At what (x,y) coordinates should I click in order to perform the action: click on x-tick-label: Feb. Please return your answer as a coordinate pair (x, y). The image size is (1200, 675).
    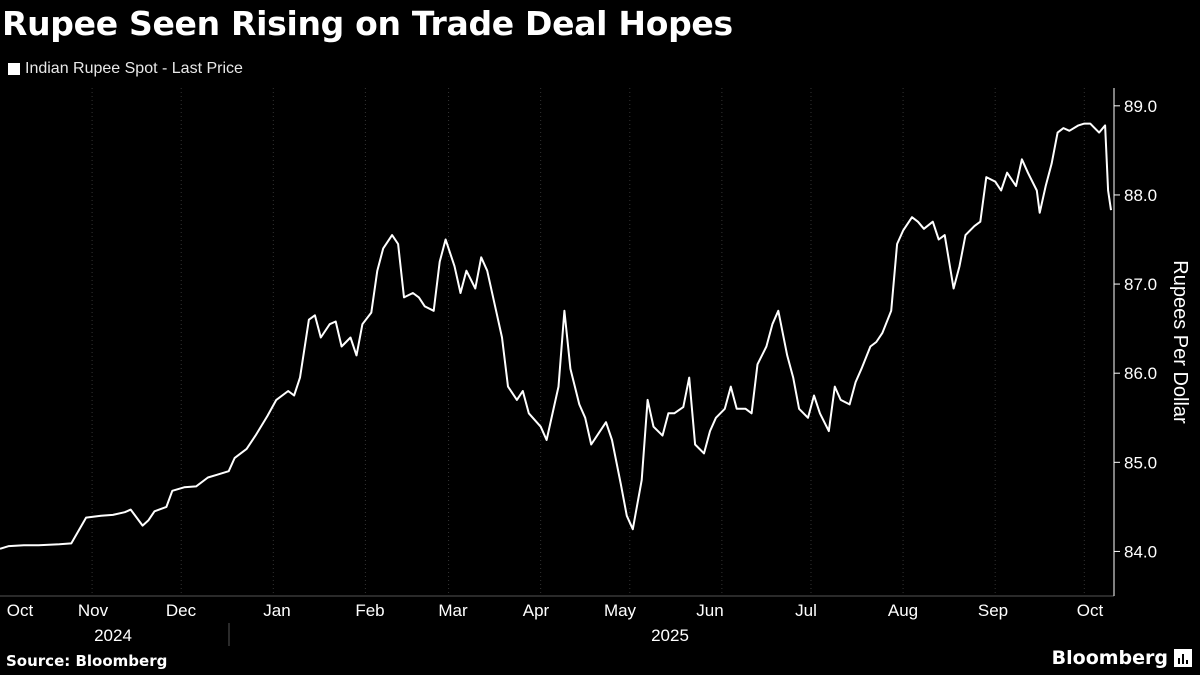
    Looking at the image, I should click on (369, 610).